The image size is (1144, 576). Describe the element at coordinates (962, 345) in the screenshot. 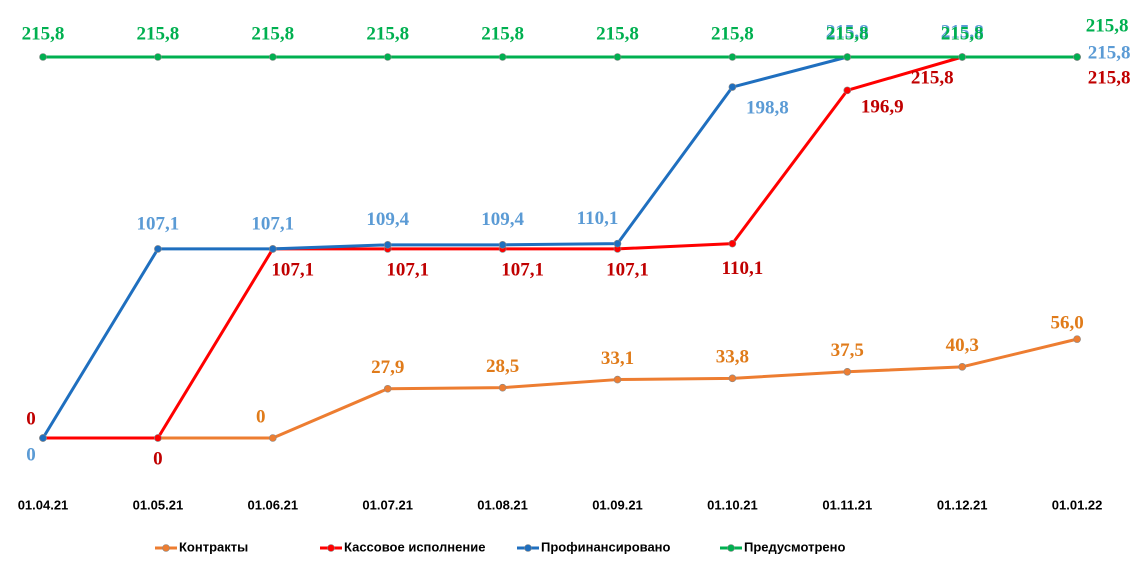

I see `data-label: 40,3` at that location.